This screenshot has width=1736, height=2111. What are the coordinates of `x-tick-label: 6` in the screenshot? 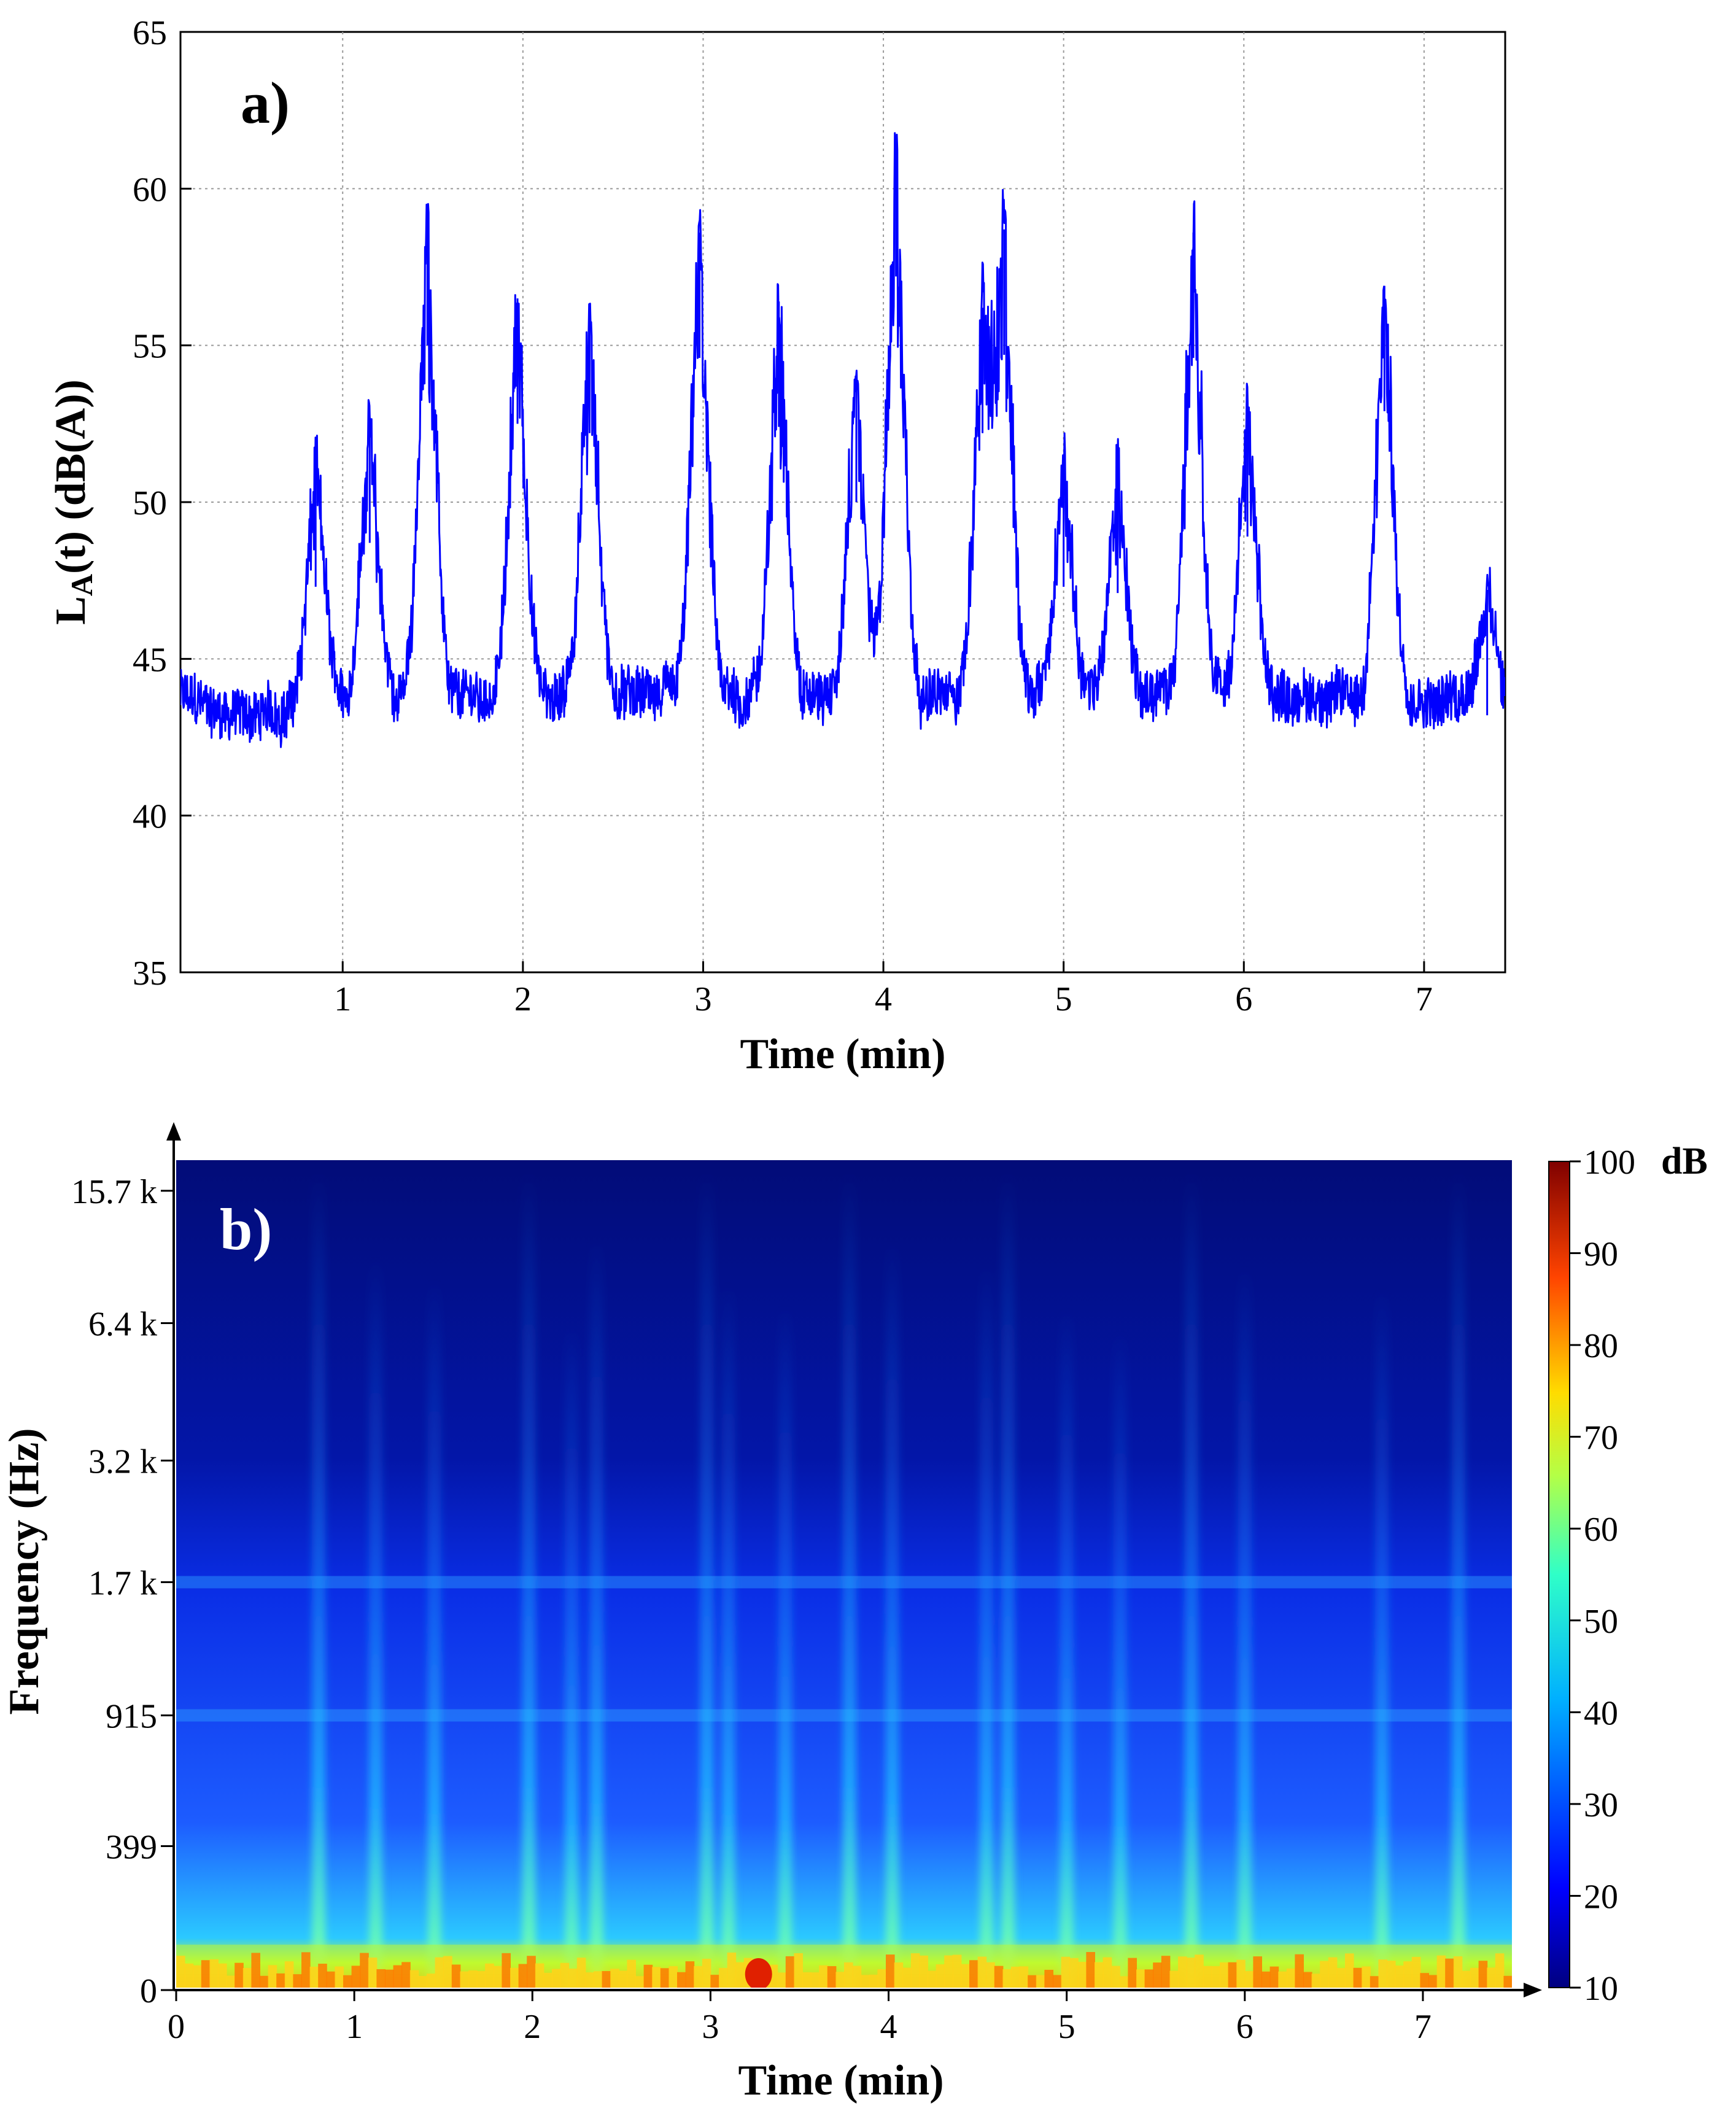 It's located at (1243, 999).